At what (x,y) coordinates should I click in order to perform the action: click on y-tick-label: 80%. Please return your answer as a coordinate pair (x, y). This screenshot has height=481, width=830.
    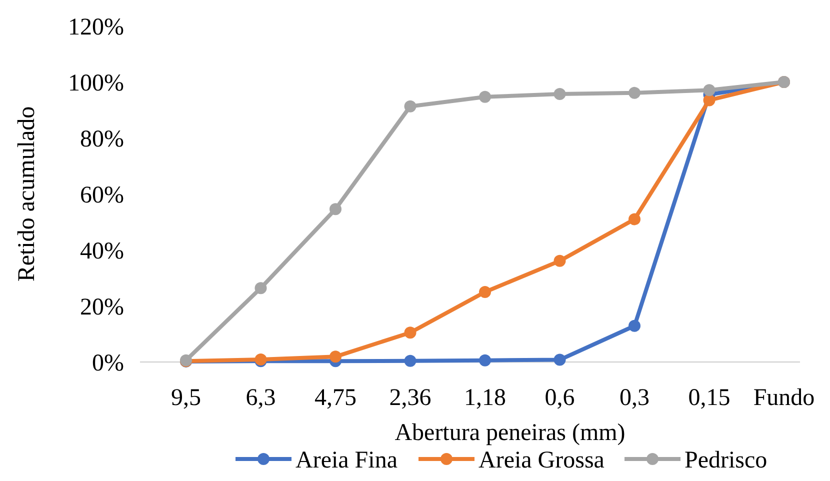
    Looking at the image, I should click on (102, 139).